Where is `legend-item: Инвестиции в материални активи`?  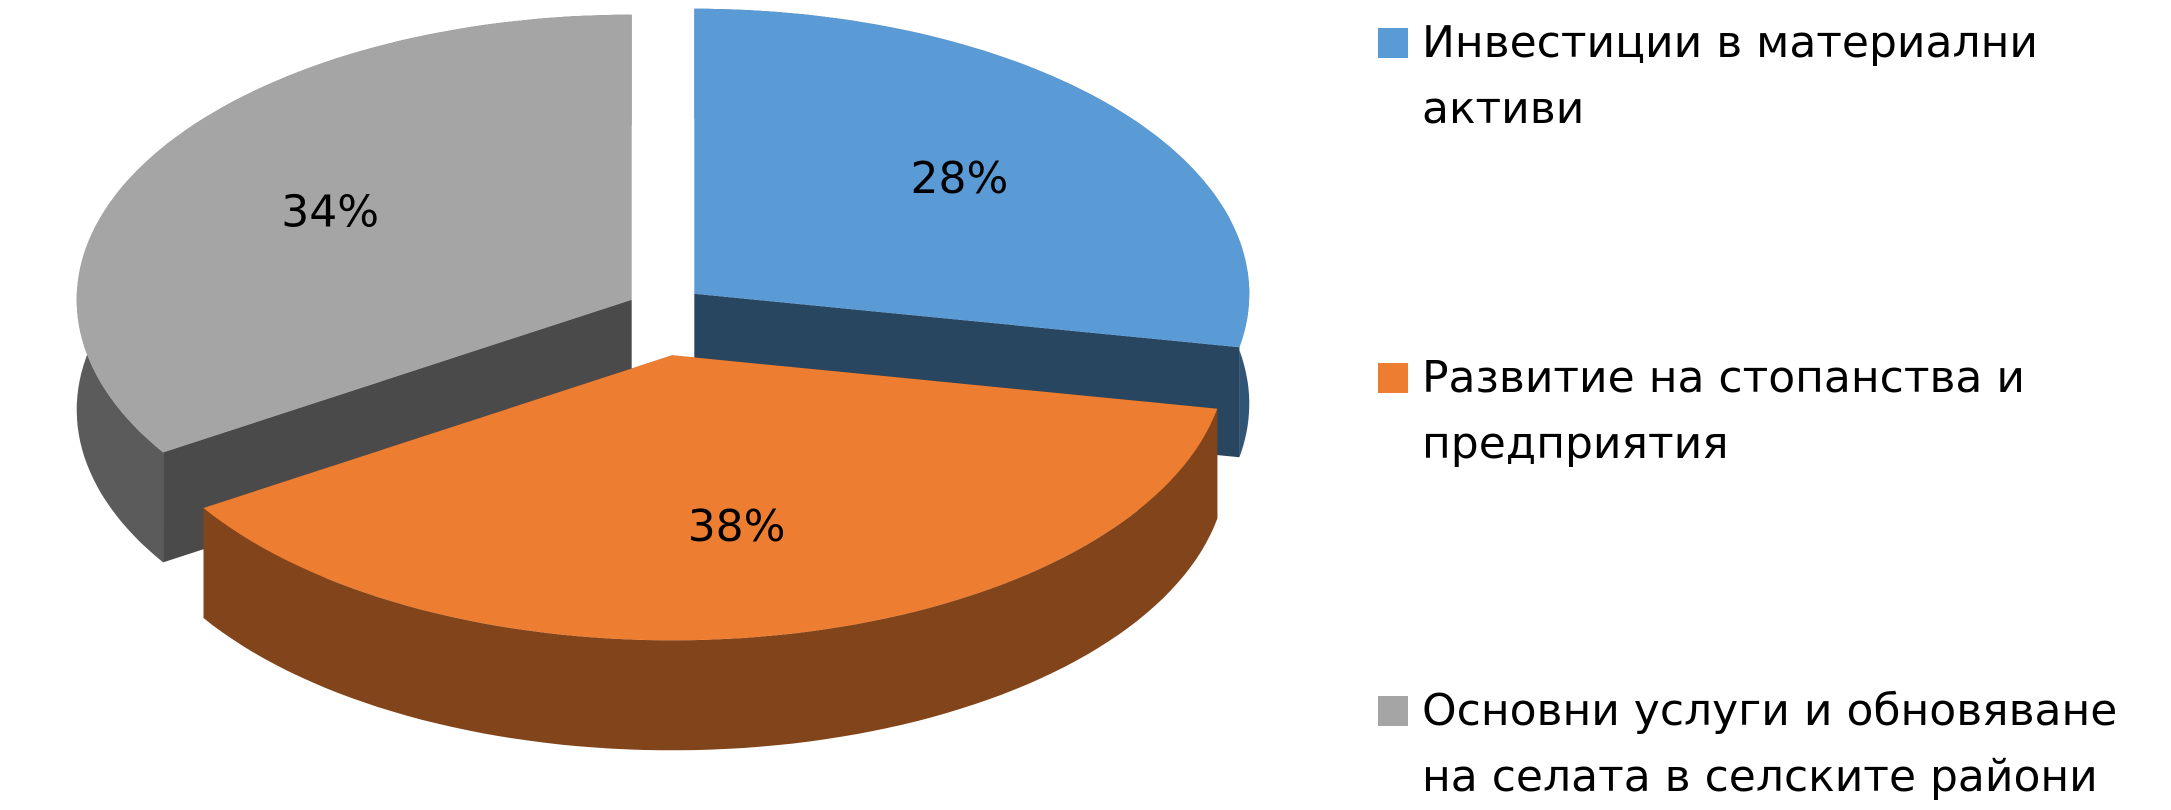
legend-item: Инвестиции в материални активи is located at coordinates (1773, 76).